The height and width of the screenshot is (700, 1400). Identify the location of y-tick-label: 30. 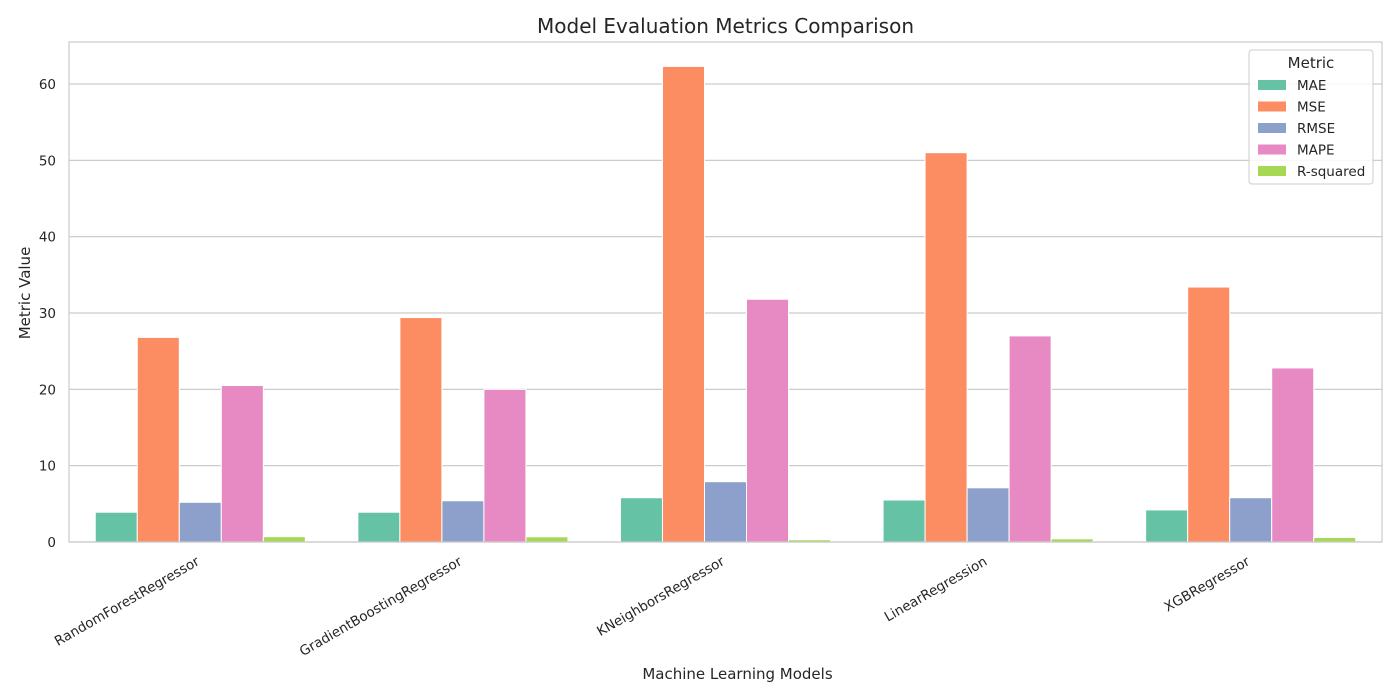
(47, 314).